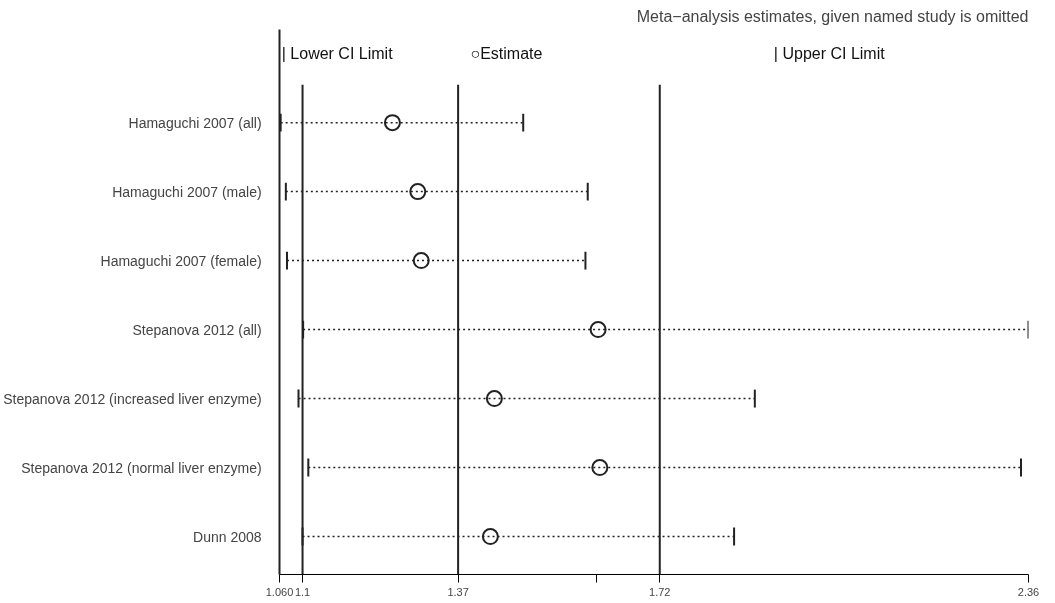 The height and width of the screenshot is (603, 1055). Describe the element at coordinates (187, 191) in the screenshot. I see `y-tick-label: Hamaguchi 2007 (male)` at that location.